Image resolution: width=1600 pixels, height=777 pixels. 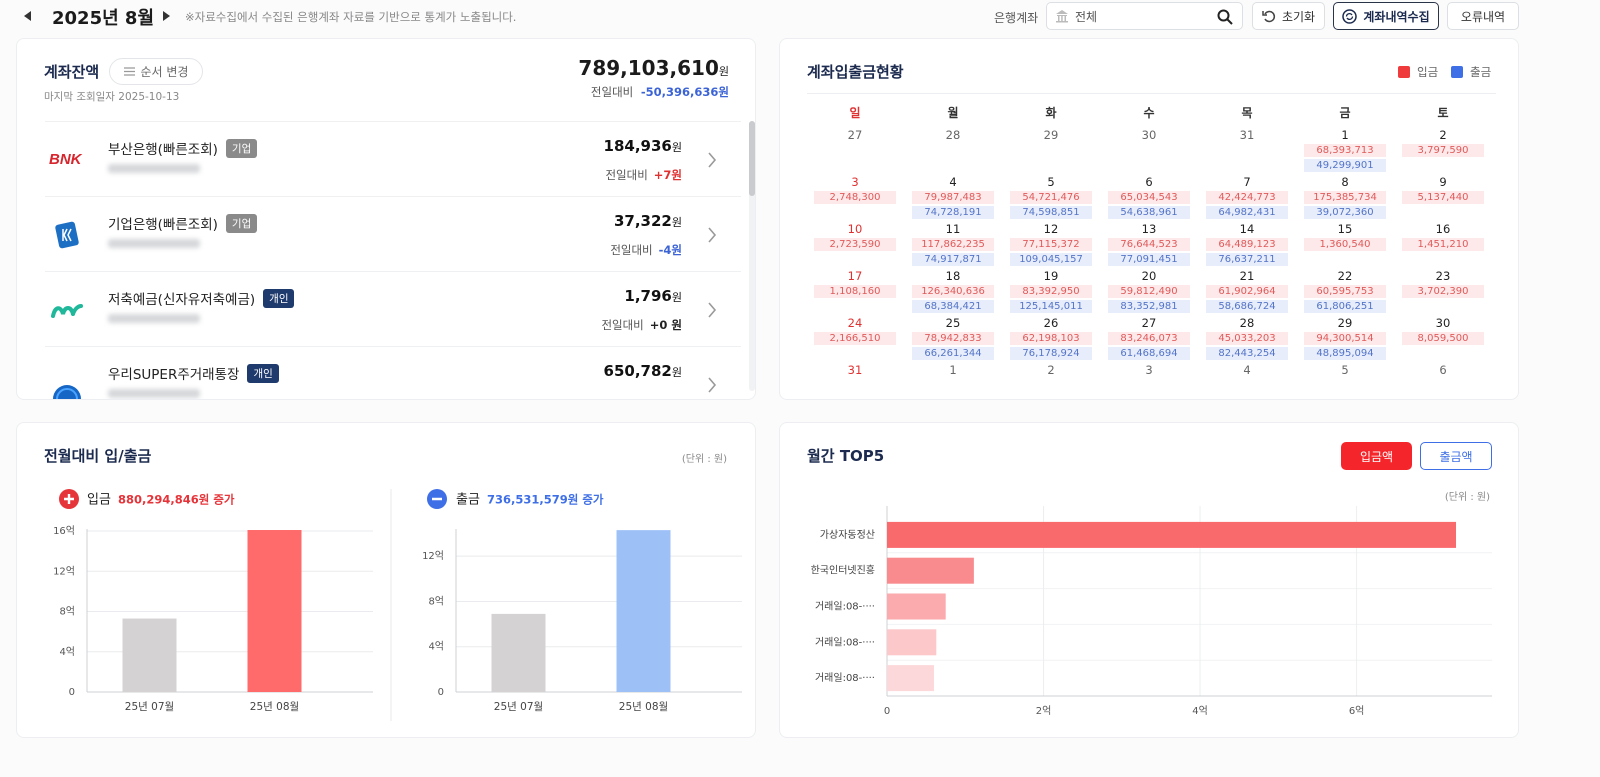 What do you see at coordinates (1288, 16) in the screenshot?
I see `reset-button: 초기화` at bounding box center [1288, 16].